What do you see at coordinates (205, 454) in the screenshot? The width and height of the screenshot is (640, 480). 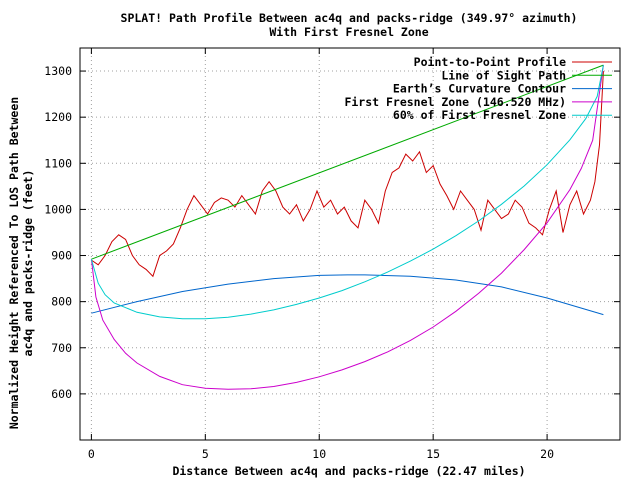 I see `x-tick-label: 5` at bounding box center [205, 454].